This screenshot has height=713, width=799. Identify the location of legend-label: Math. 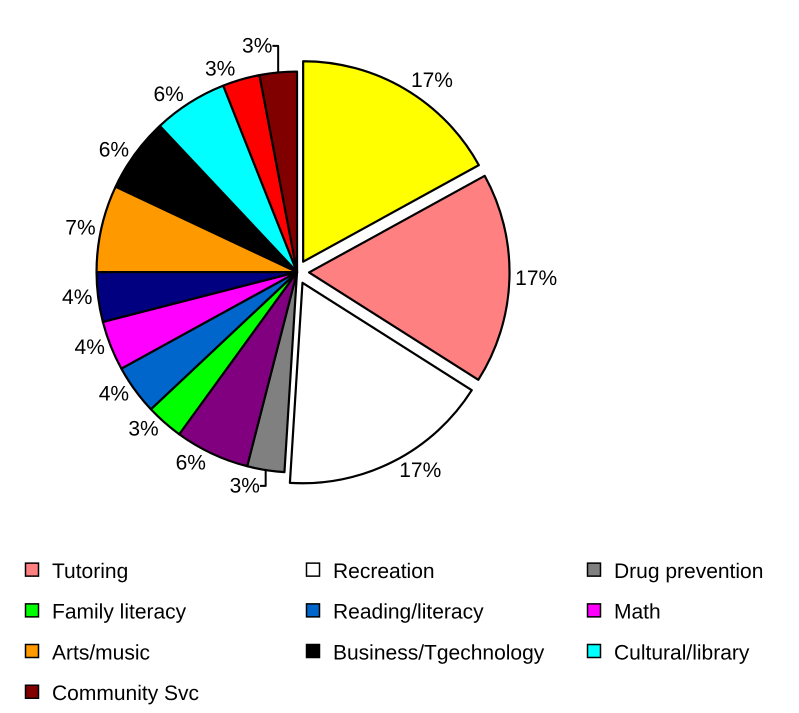
(637, 612).